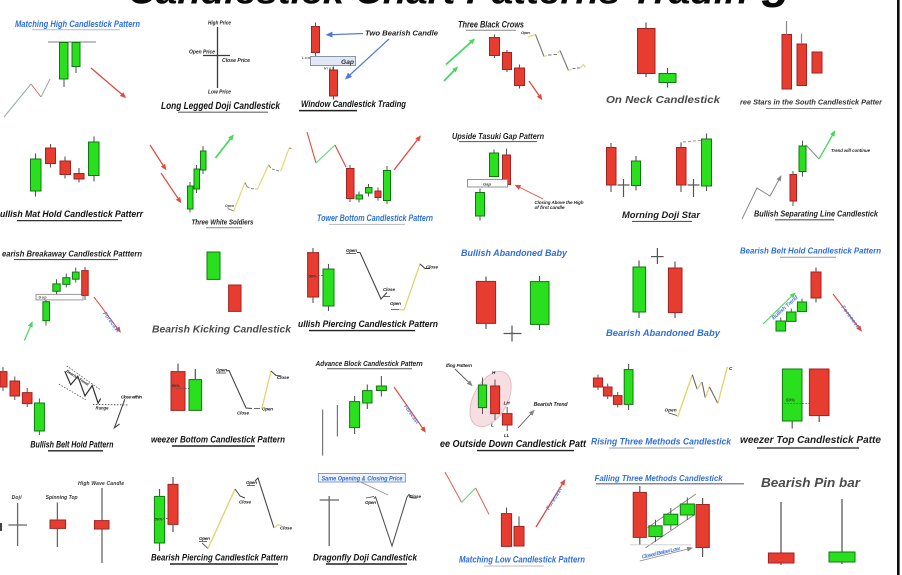 This screenshot has height=575, width=902. I want to click on svg-text: g, so click(776, 4).